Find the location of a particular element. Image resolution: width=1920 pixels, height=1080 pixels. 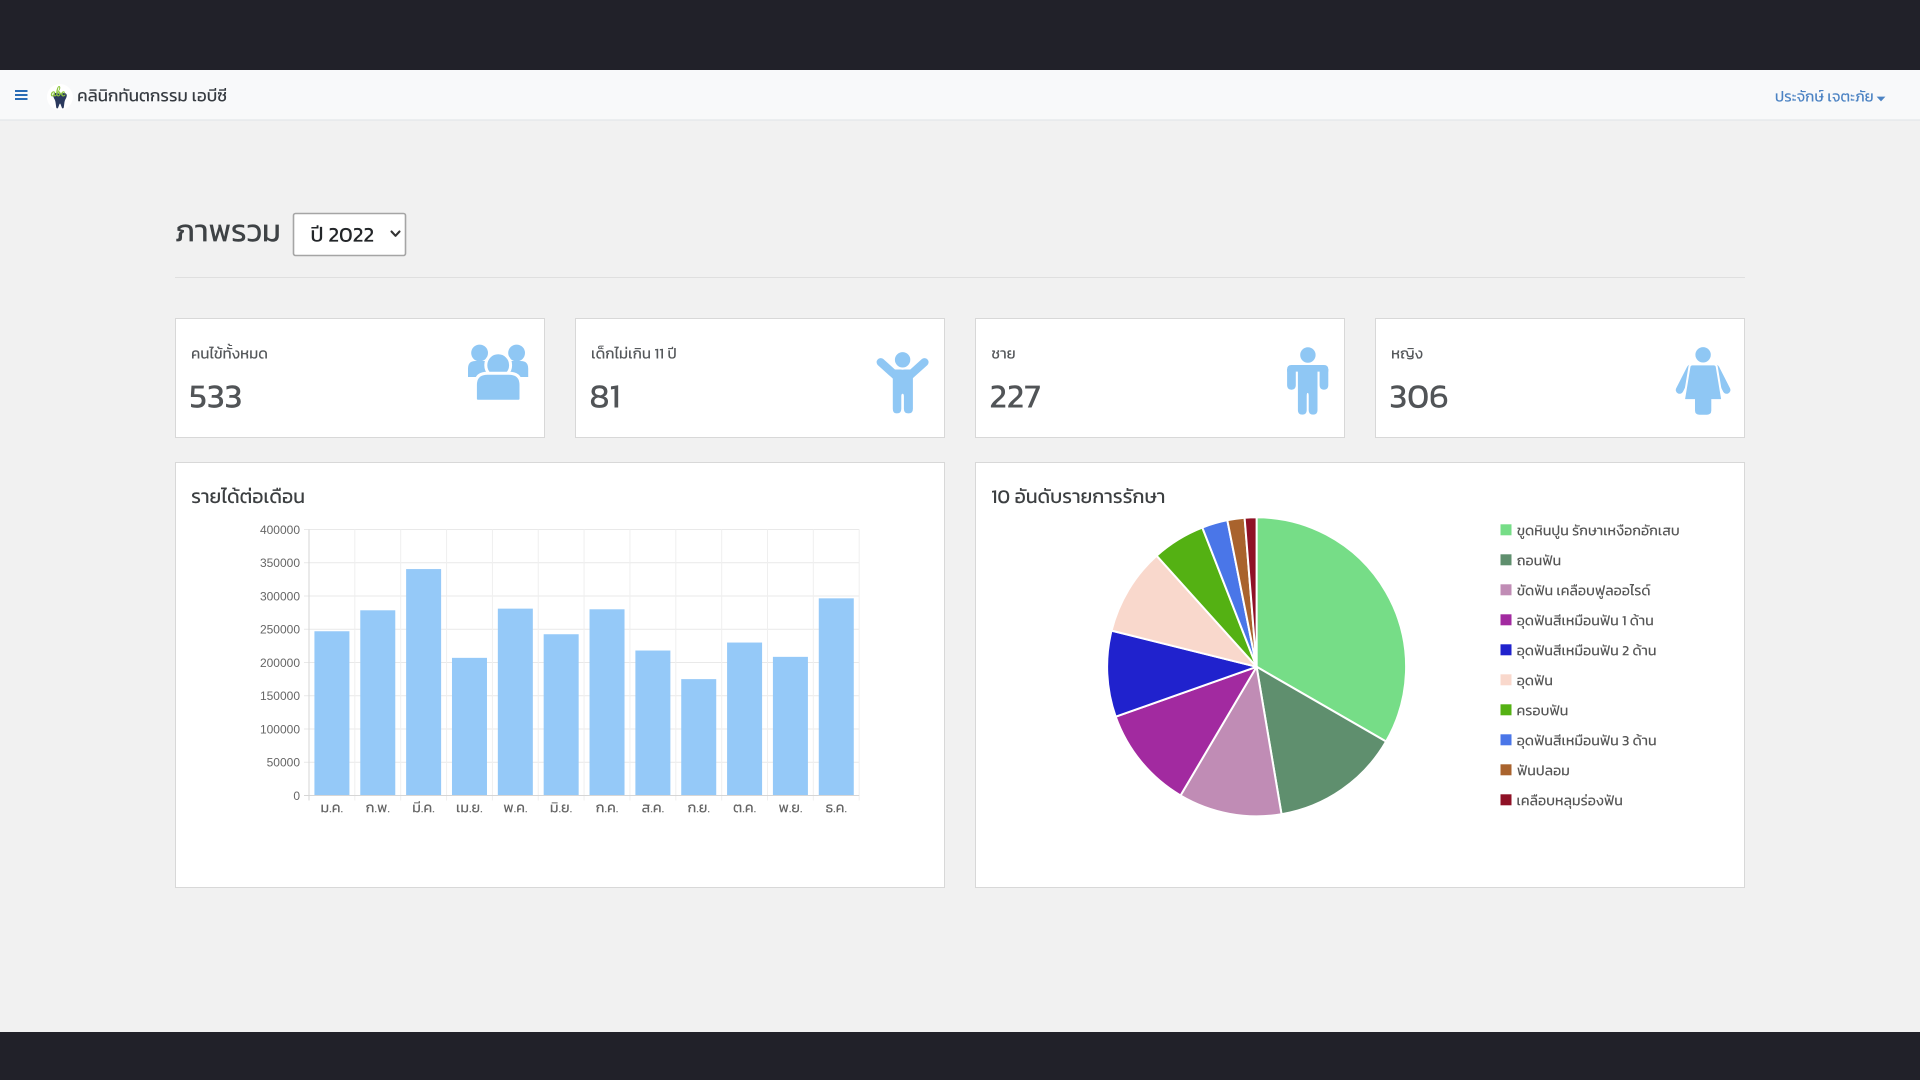

svg-text: 100000 is located at coordinates (280, 729).